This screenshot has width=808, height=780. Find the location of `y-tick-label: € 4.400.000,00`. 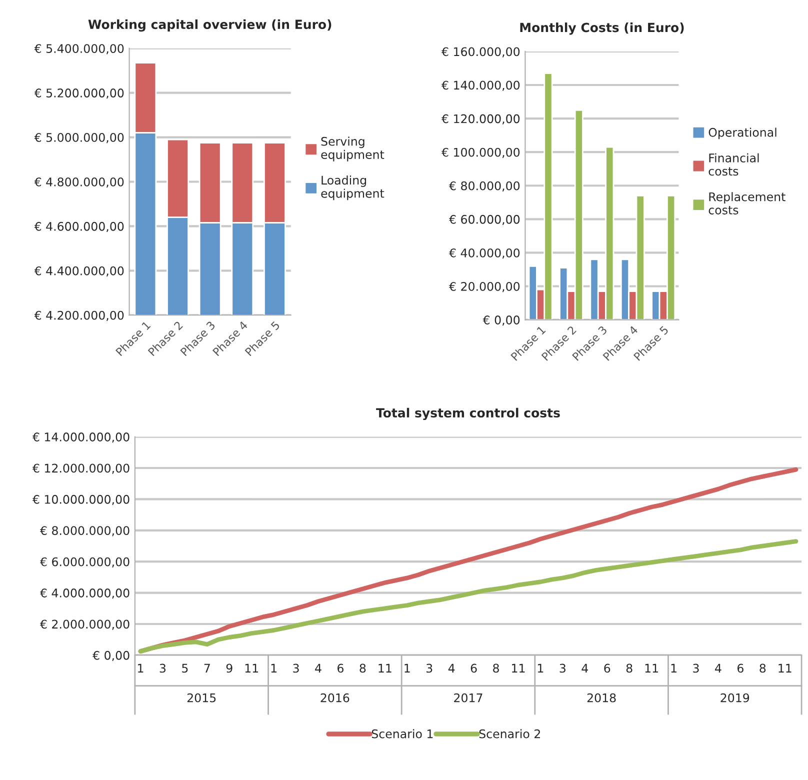

y-tick-label: € 4.400.000,00 is located at coordinates (79, 271).